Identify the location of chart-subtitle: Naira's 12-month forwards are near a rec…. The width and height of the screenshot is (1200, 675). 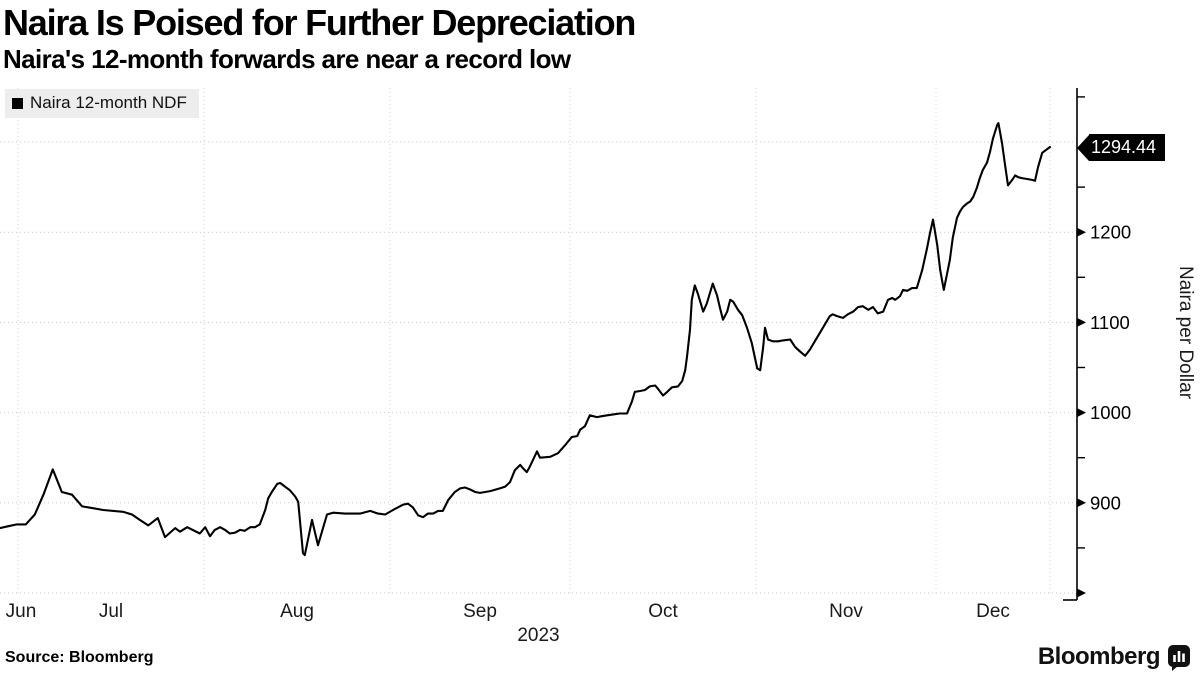
(287, 59).